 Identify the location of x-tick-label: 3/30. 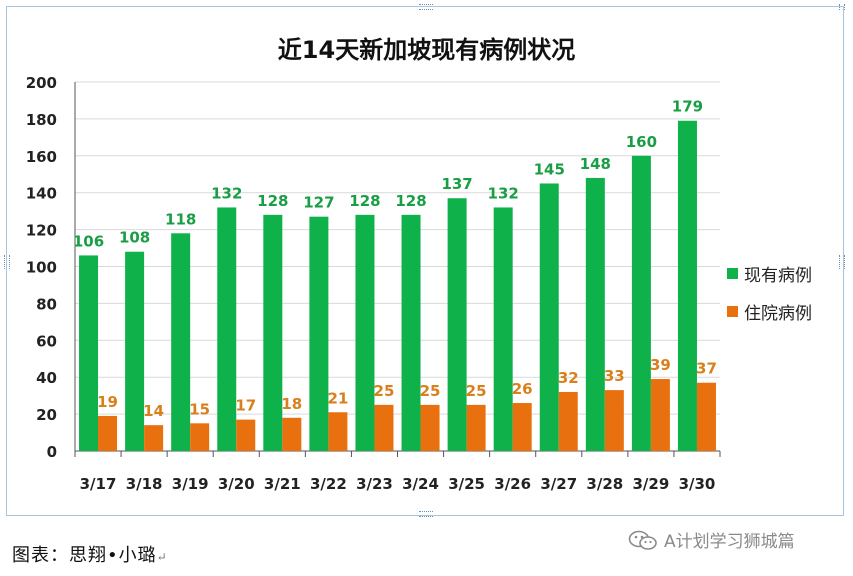
(697, 484).